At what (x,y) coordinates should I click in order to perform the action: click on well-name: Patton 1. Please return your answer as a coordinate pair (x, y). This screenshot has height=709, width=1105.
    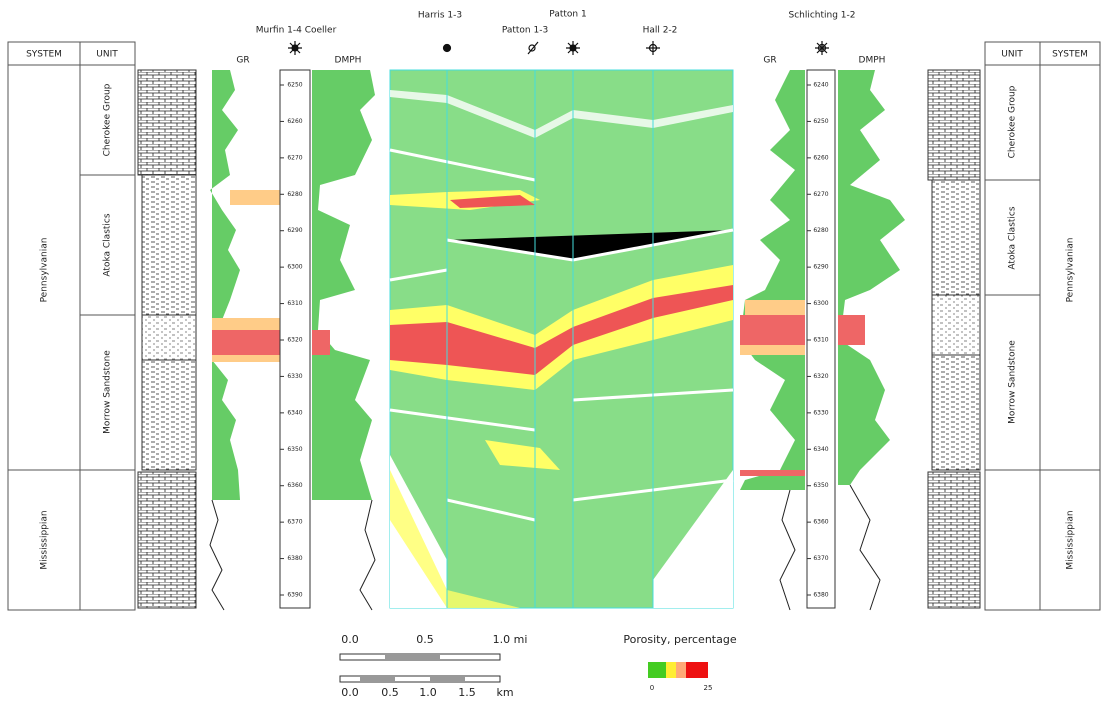
    Looking at the image, I should click on (567, 15).